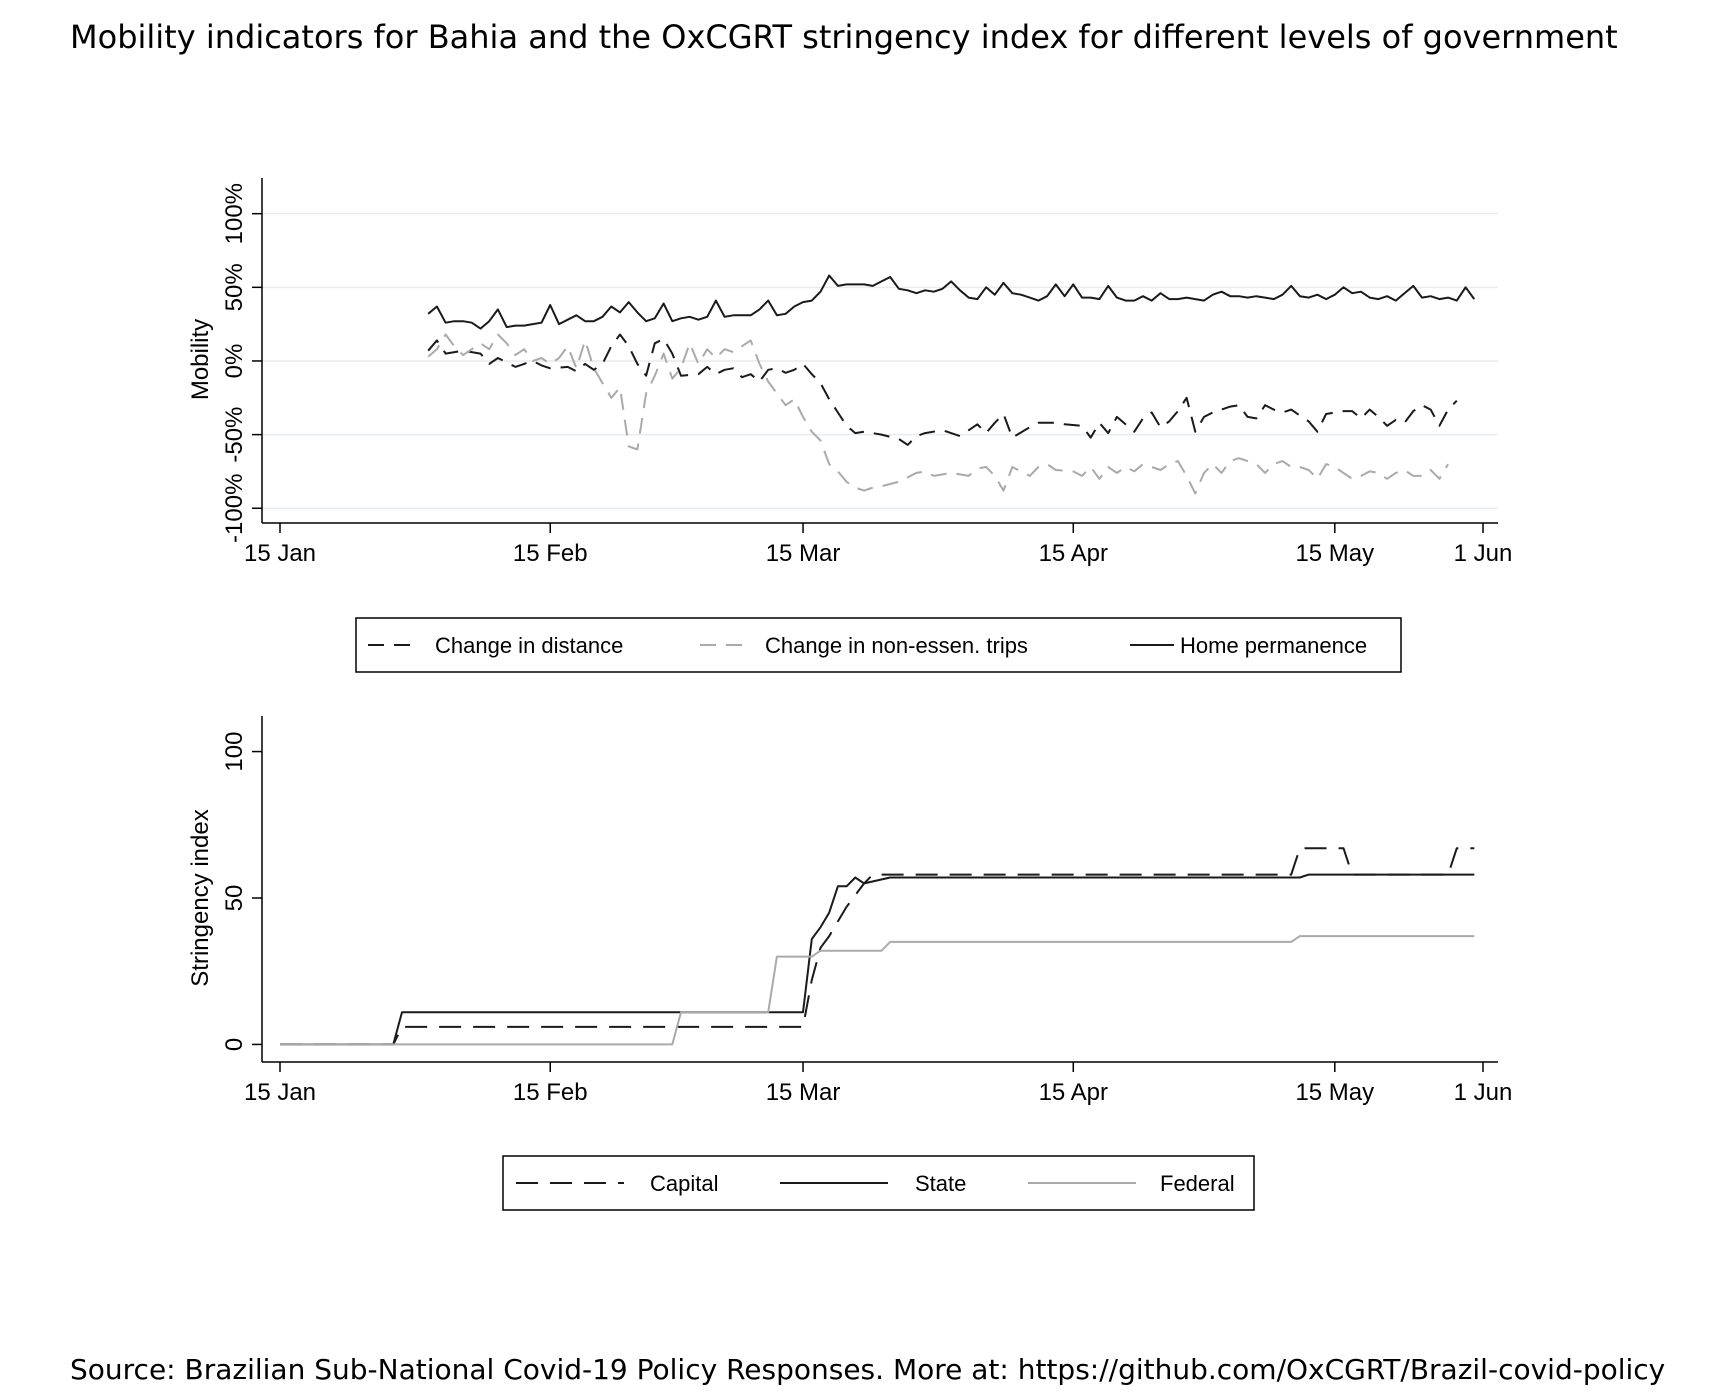 The image size is (1736, 1398). What do you see at coordinates (234, 287) in the screenshot?
I see `y-tick-label: 50%` at bounding box center [234, 287].